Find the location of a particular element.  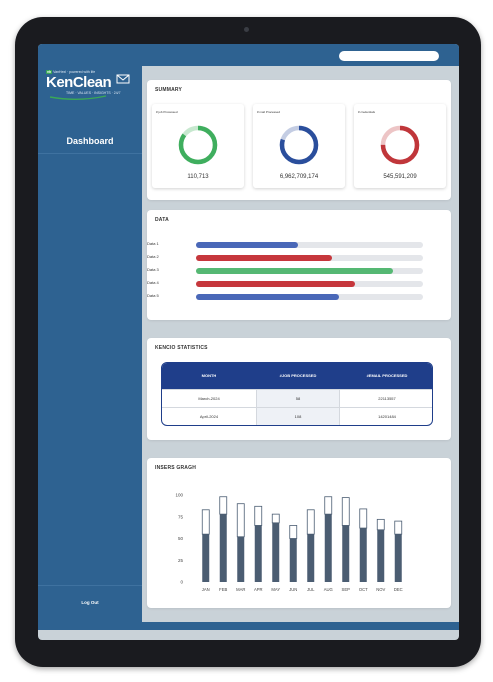

summary-value: 110,713 is located at coordinates (198, 177).